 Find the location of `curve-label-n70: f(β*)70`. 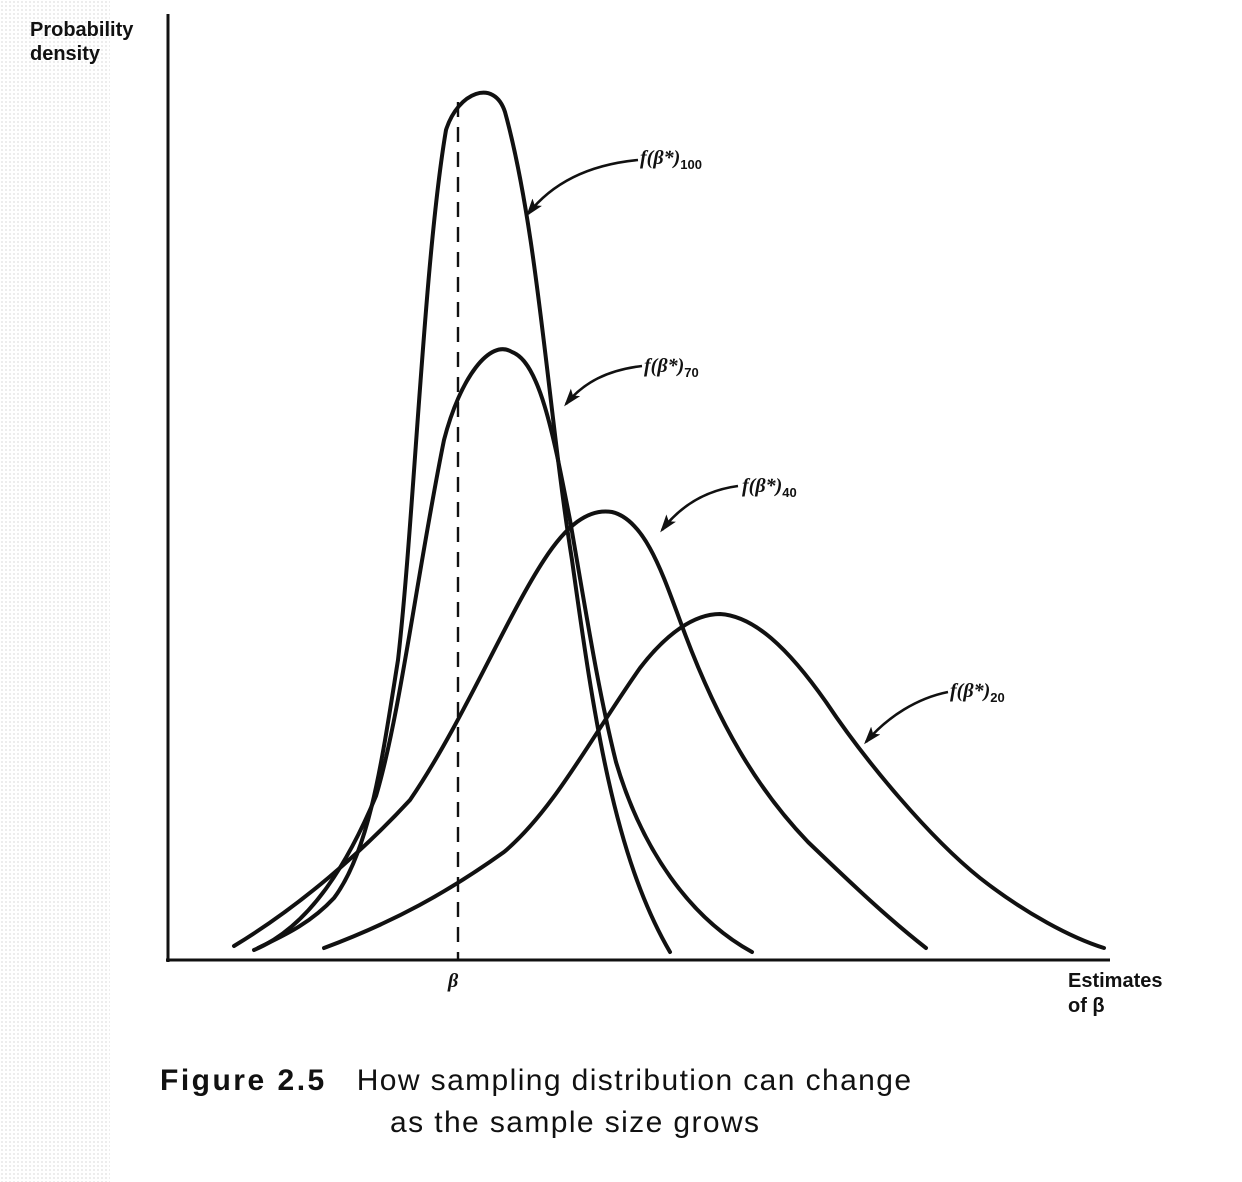

curve-label-n70: f(β*)70 is located at coordinates (671, 367).